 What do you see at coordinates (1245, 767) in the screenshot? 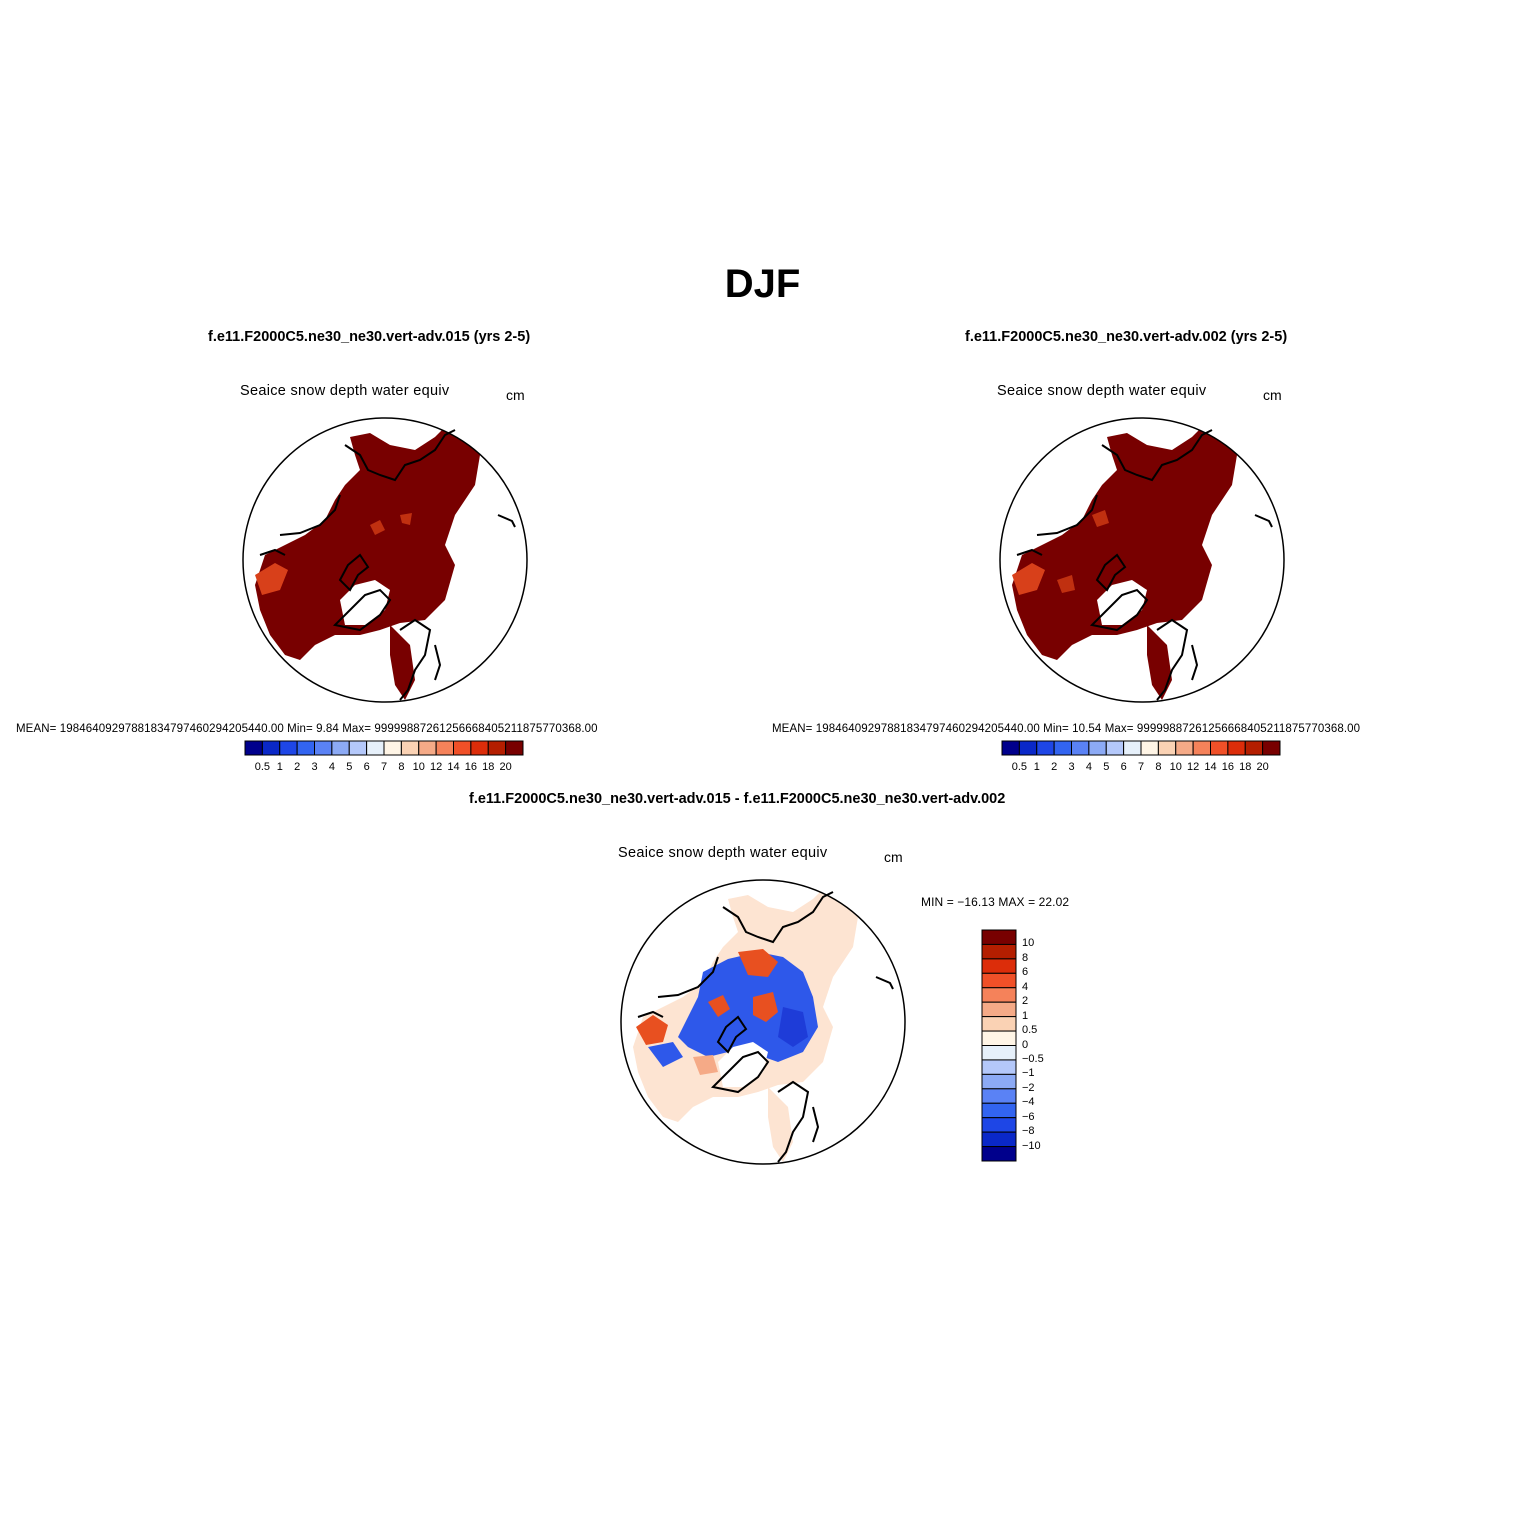
I see `right-colorbar-tick-label: 18` at bounding box center [1245, 767].